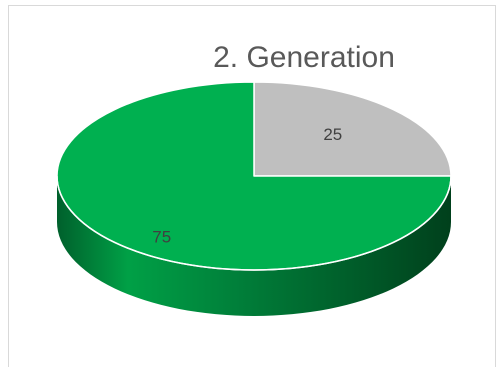 This screenshot has height=369, width=498. What do you see at coordinates (352, 129) in the screenshot?
I see `pie-slice` at bounding box center [352, 129].